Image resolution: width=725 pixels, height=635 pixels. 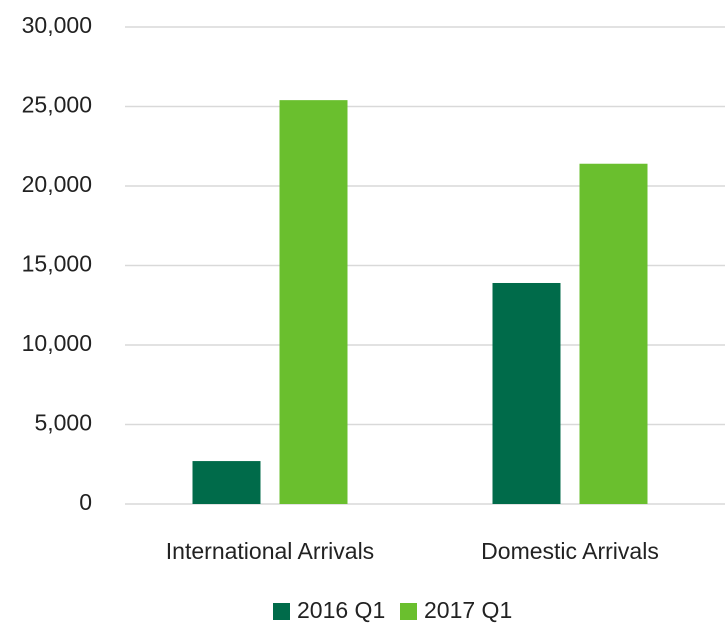 I want to click on y-tick-label: 20,000, so click(x=57, y=184).